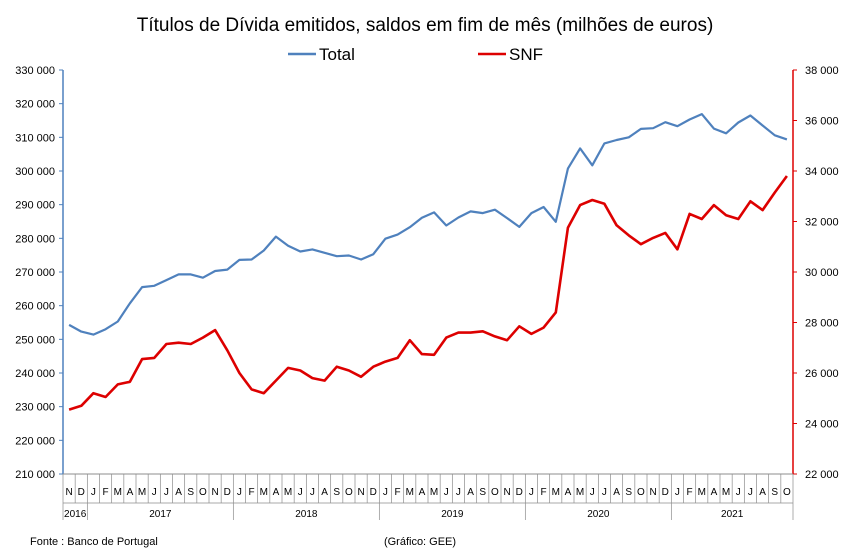 The image size is (851, 557). I want to click on left-tick-label: 230 000, so click(35, 408).